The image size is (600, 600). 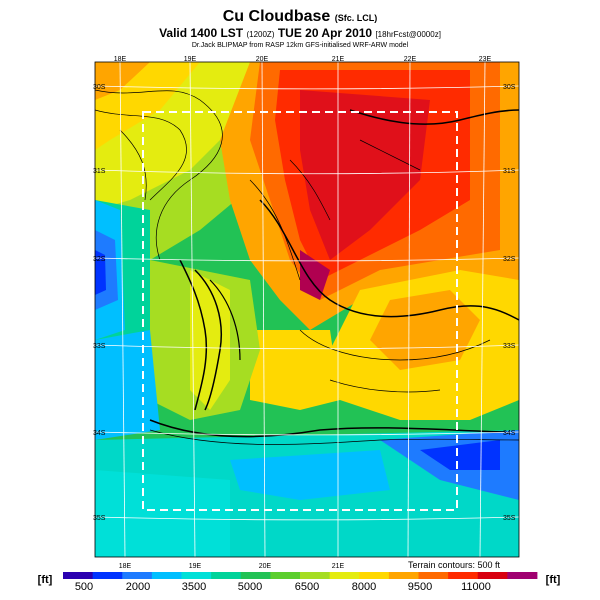 I want to click on lon-labels-top: 18E 19E 20E 21E 22E 23E, so click(x=303, y=59).